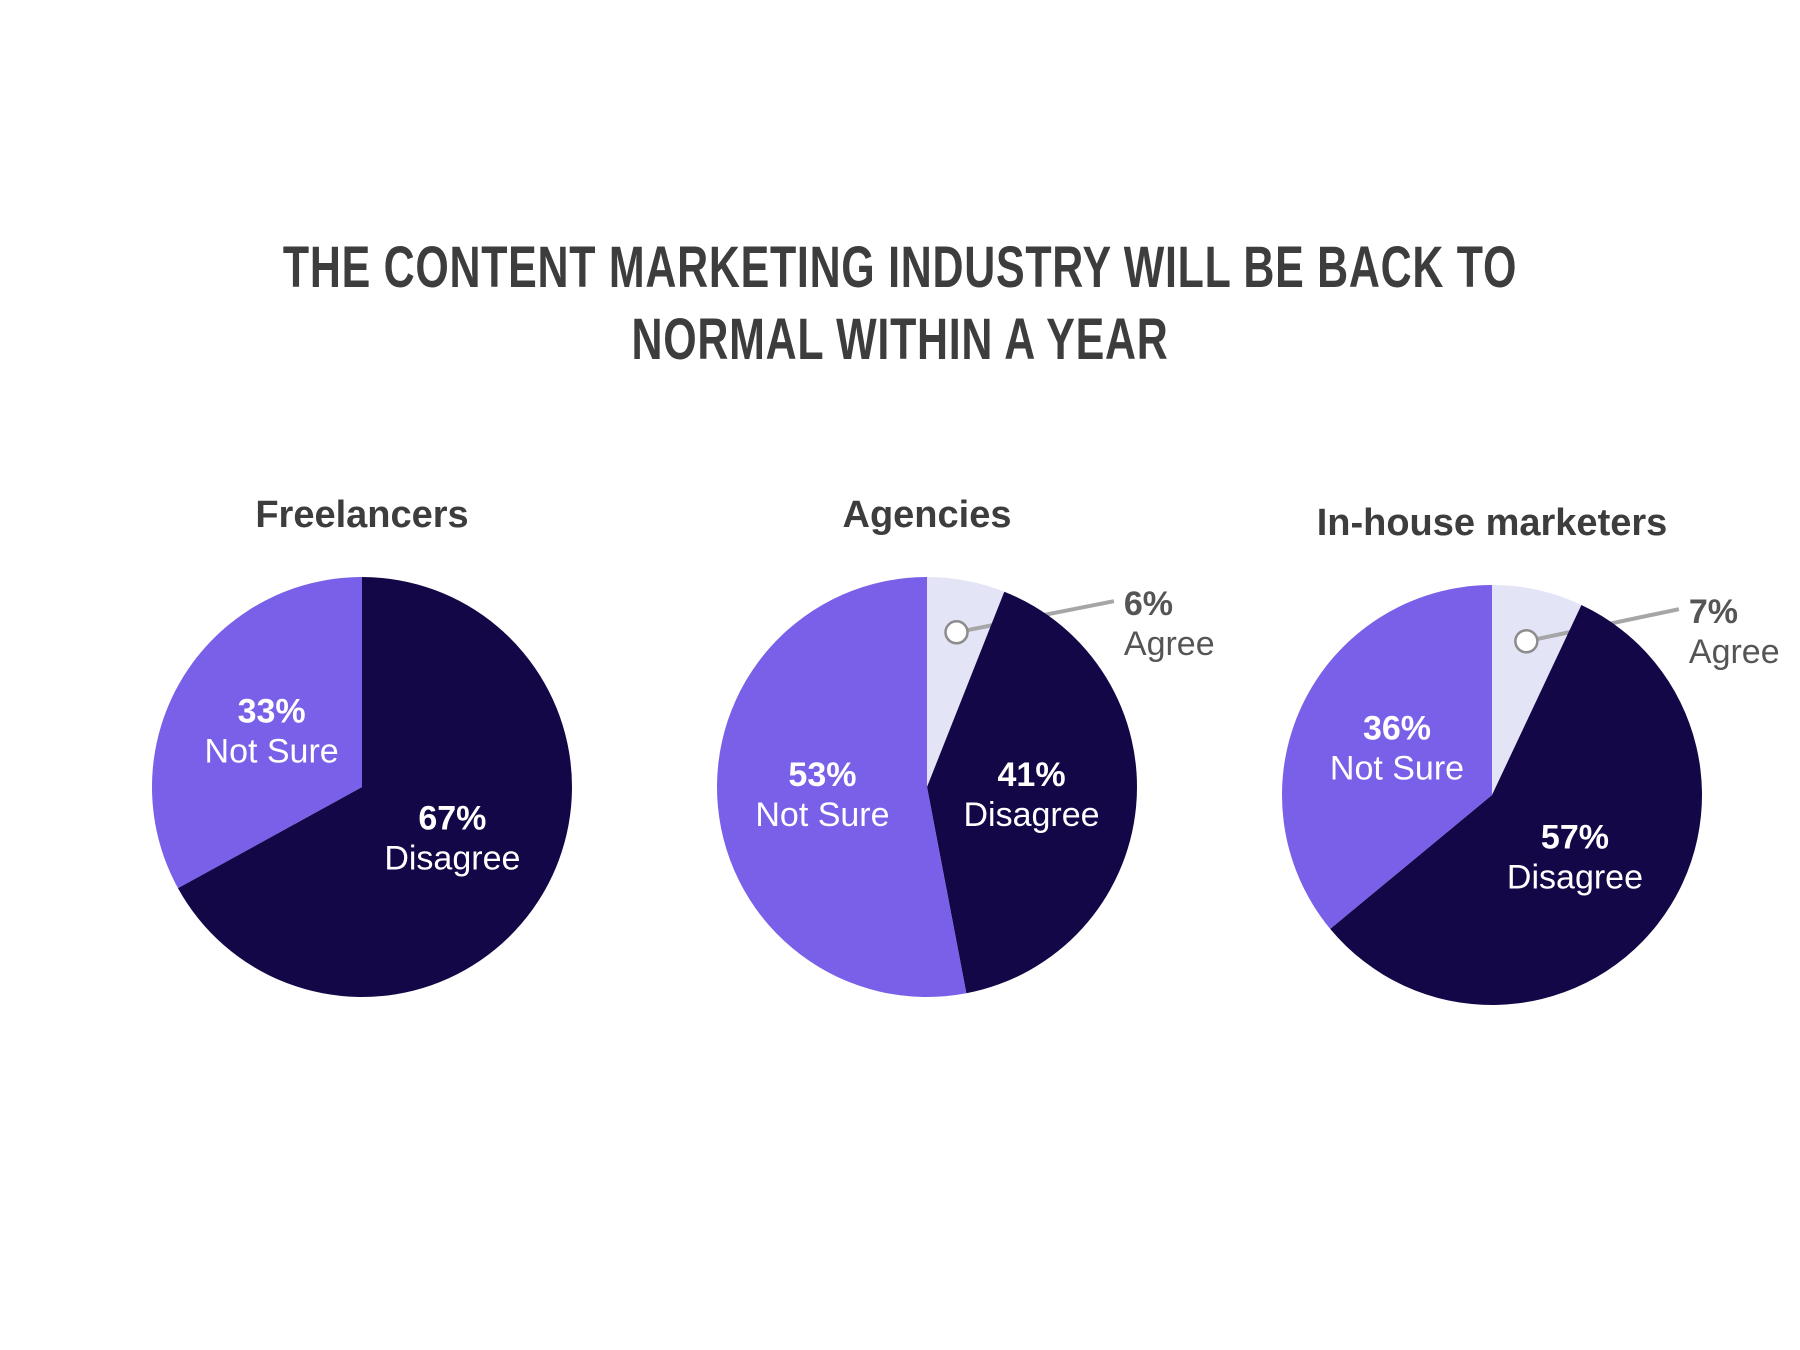  What do you see at coordinates (1492, 523) in the screenshot?
I see `pie-title: In-house marketers` at bounding box center [1492, 523].